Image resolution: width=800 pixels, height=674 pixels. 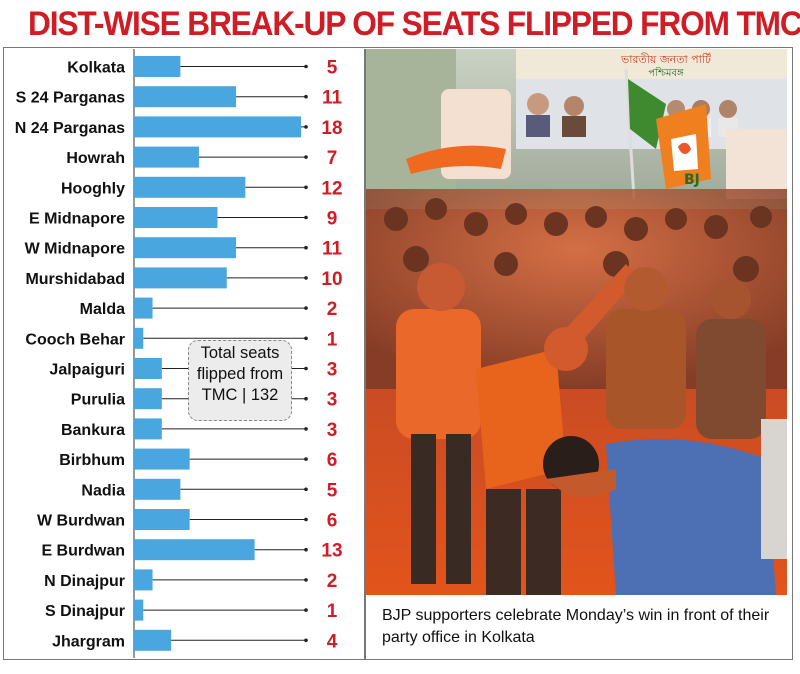 What do you see at coordinates (331, 188) in the screenshot?
I see `value-label: 12` at bounding box center [331, 188].